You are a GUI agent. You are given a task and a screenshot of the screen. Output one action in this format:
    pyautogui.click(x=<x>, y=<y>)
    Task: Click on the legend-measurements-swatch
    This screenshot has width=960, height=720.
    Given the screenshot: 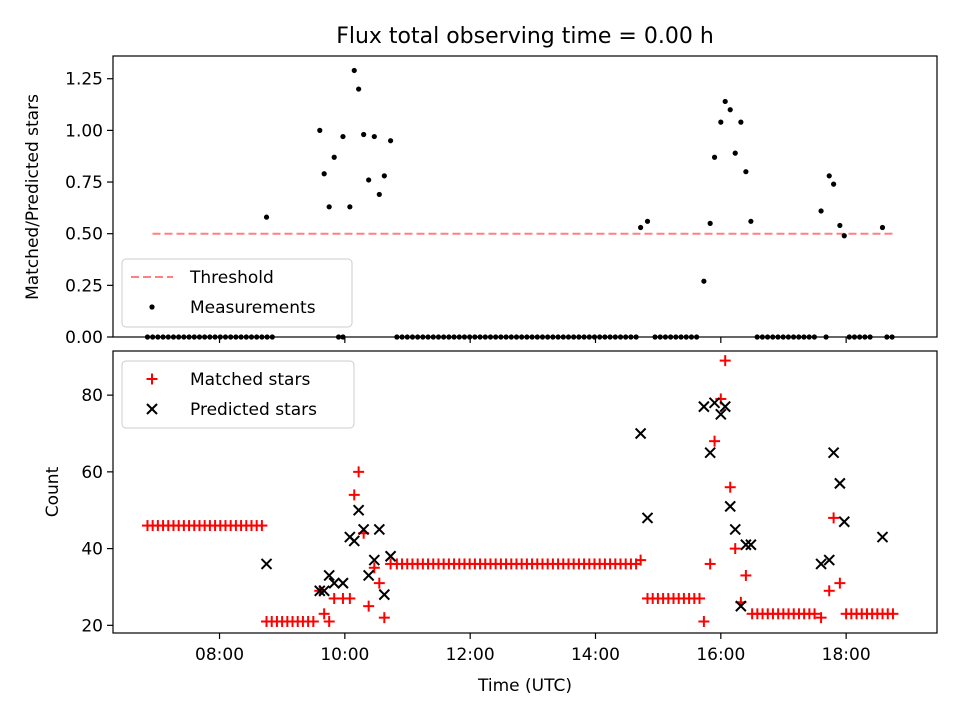 What is the action you would take?
    pyautogui.click(x=152, y=307)
    